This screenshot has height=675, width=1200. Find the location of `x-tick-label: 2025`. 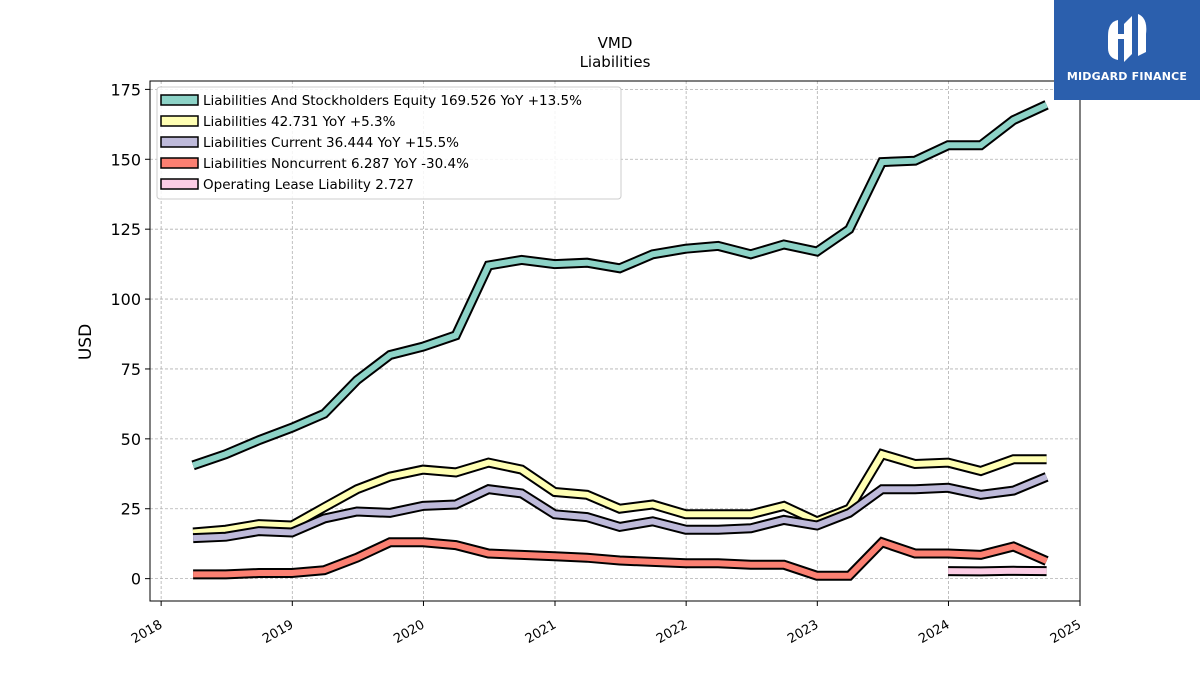

x-tick-label: 2025 is located at coordinates (1066, 632).